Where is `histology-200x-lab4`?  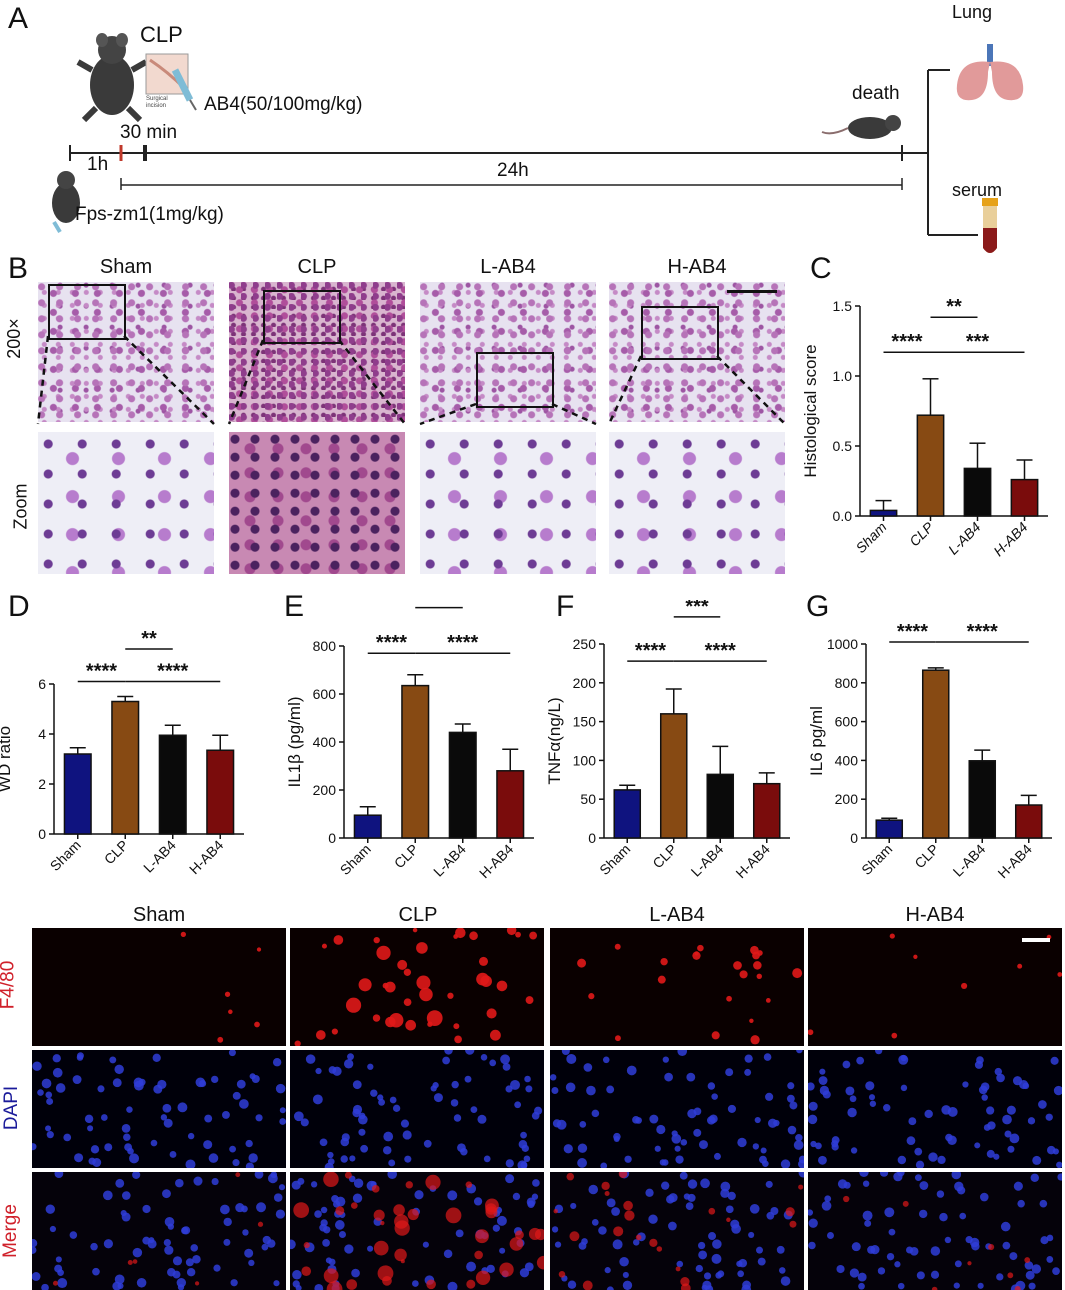 histology-200x-lab4 is located at coordinates (508, 352).